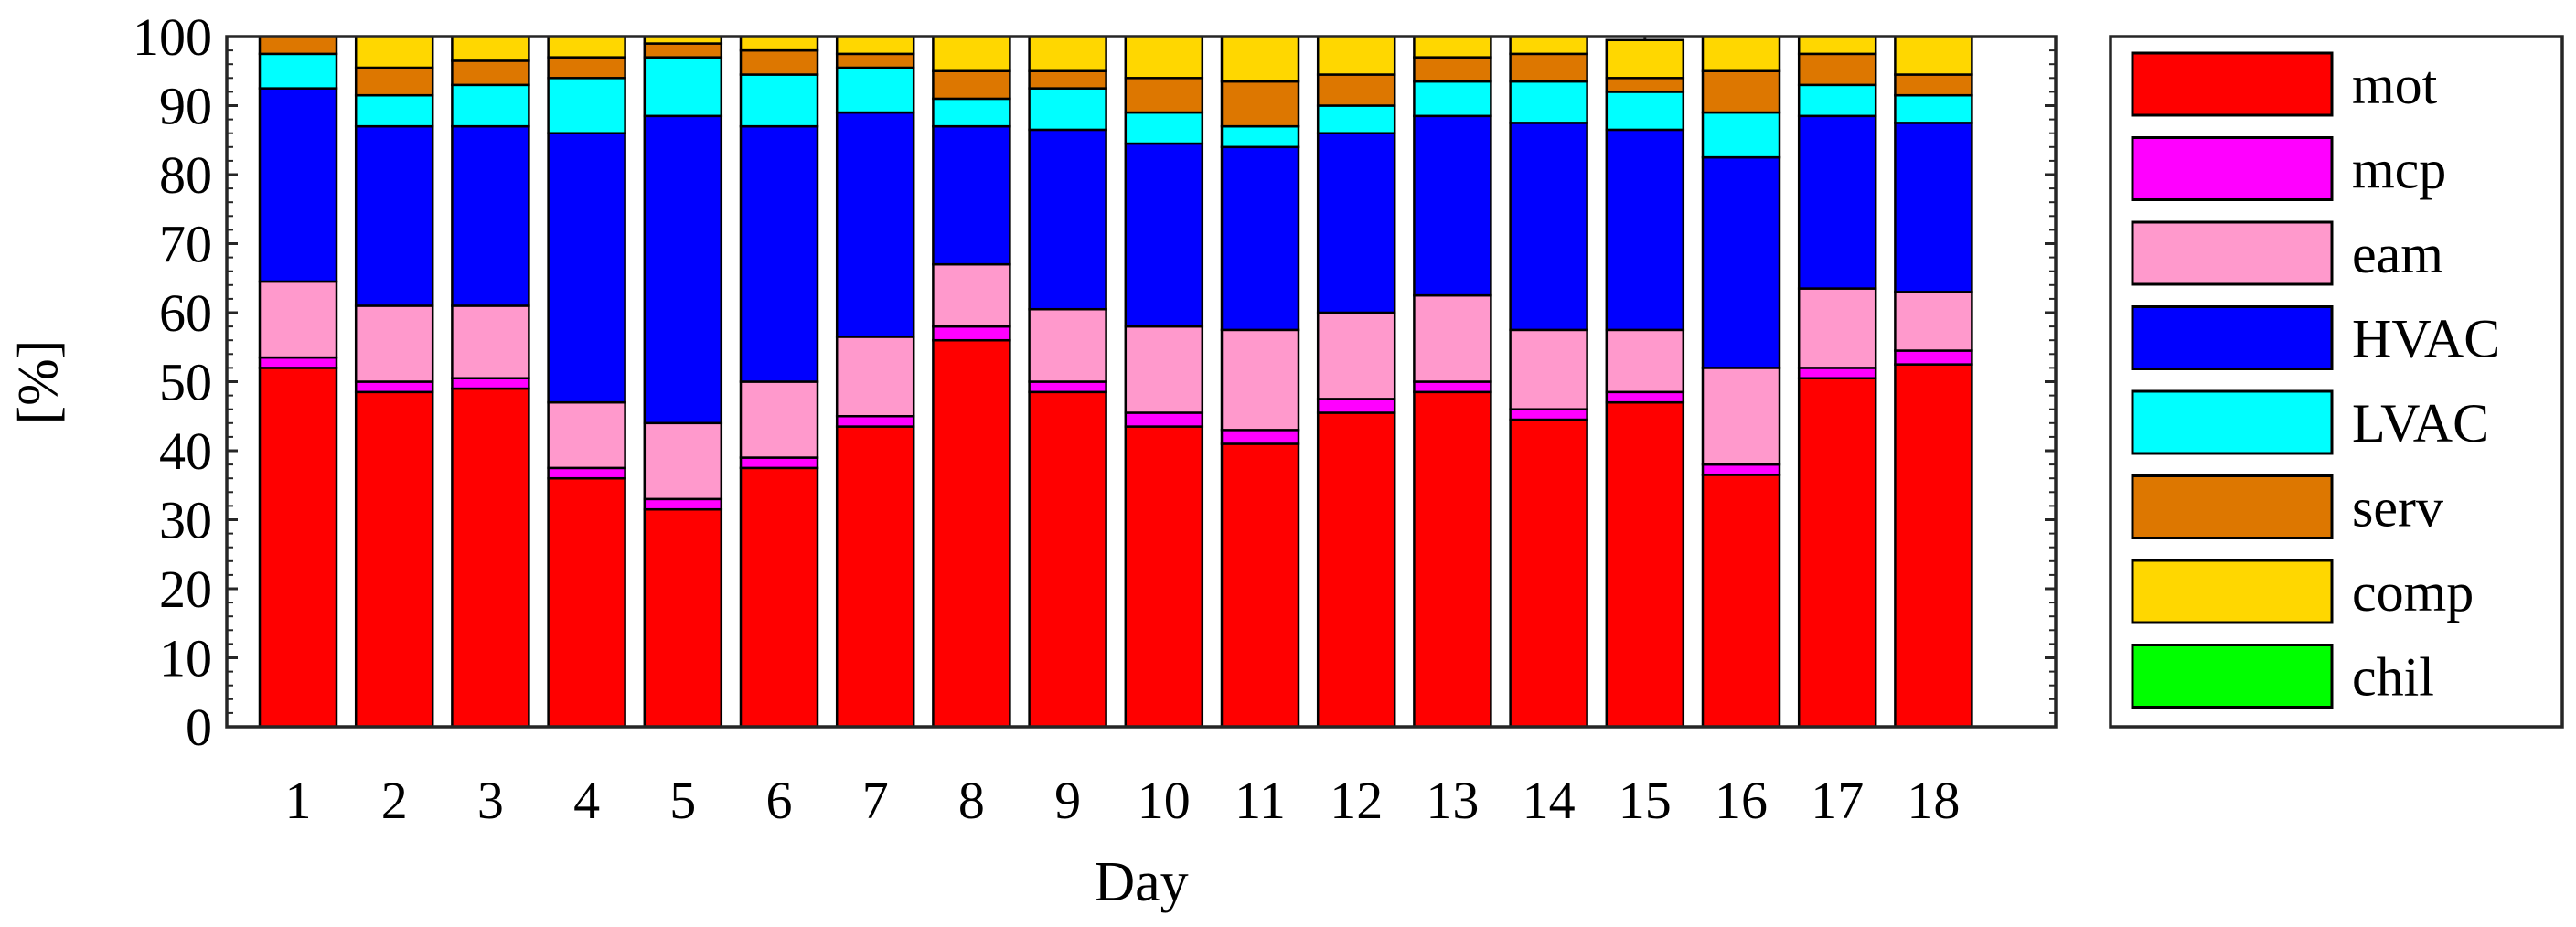 This screenshot has width=2576, height=927. Describe the element at coordinates (1164, 800) in the screenshot. I see `x-tick-label: 10` at that location.